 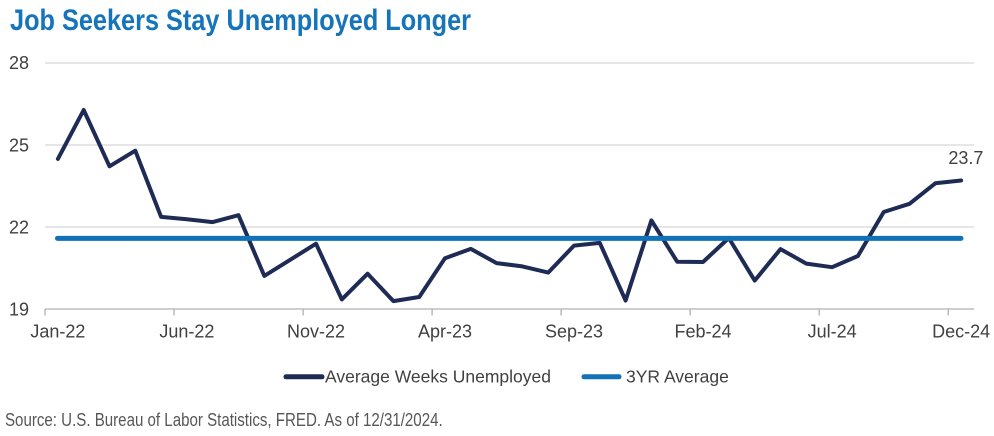 I want to click on svg-text: 22, so click(x=19, y=228).